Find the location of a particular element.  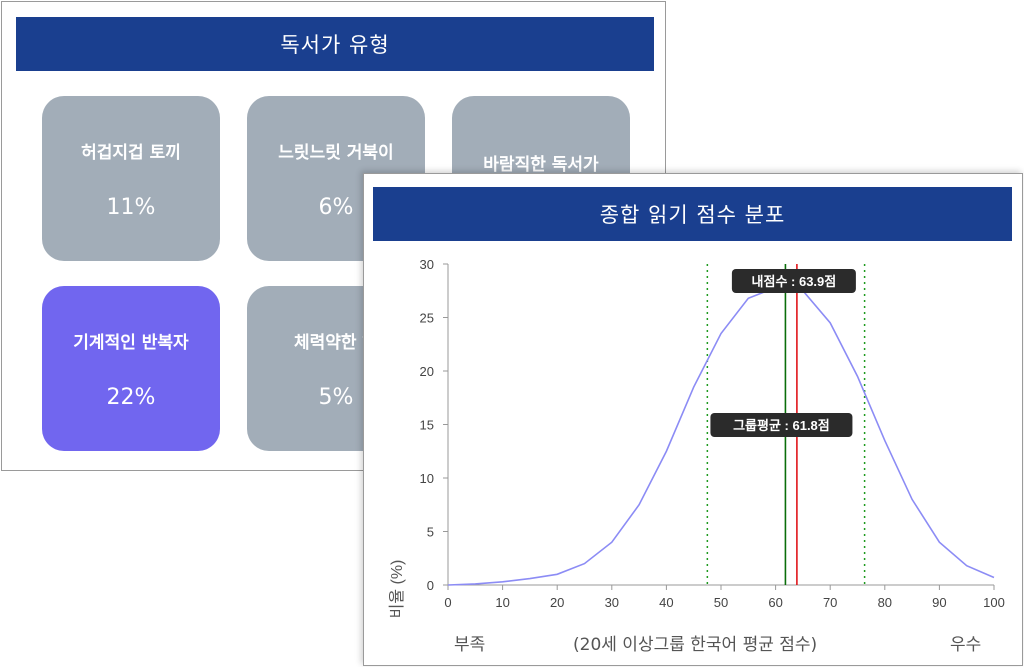

bottom-label-high: 우수 is located at coordinates (966, 645).